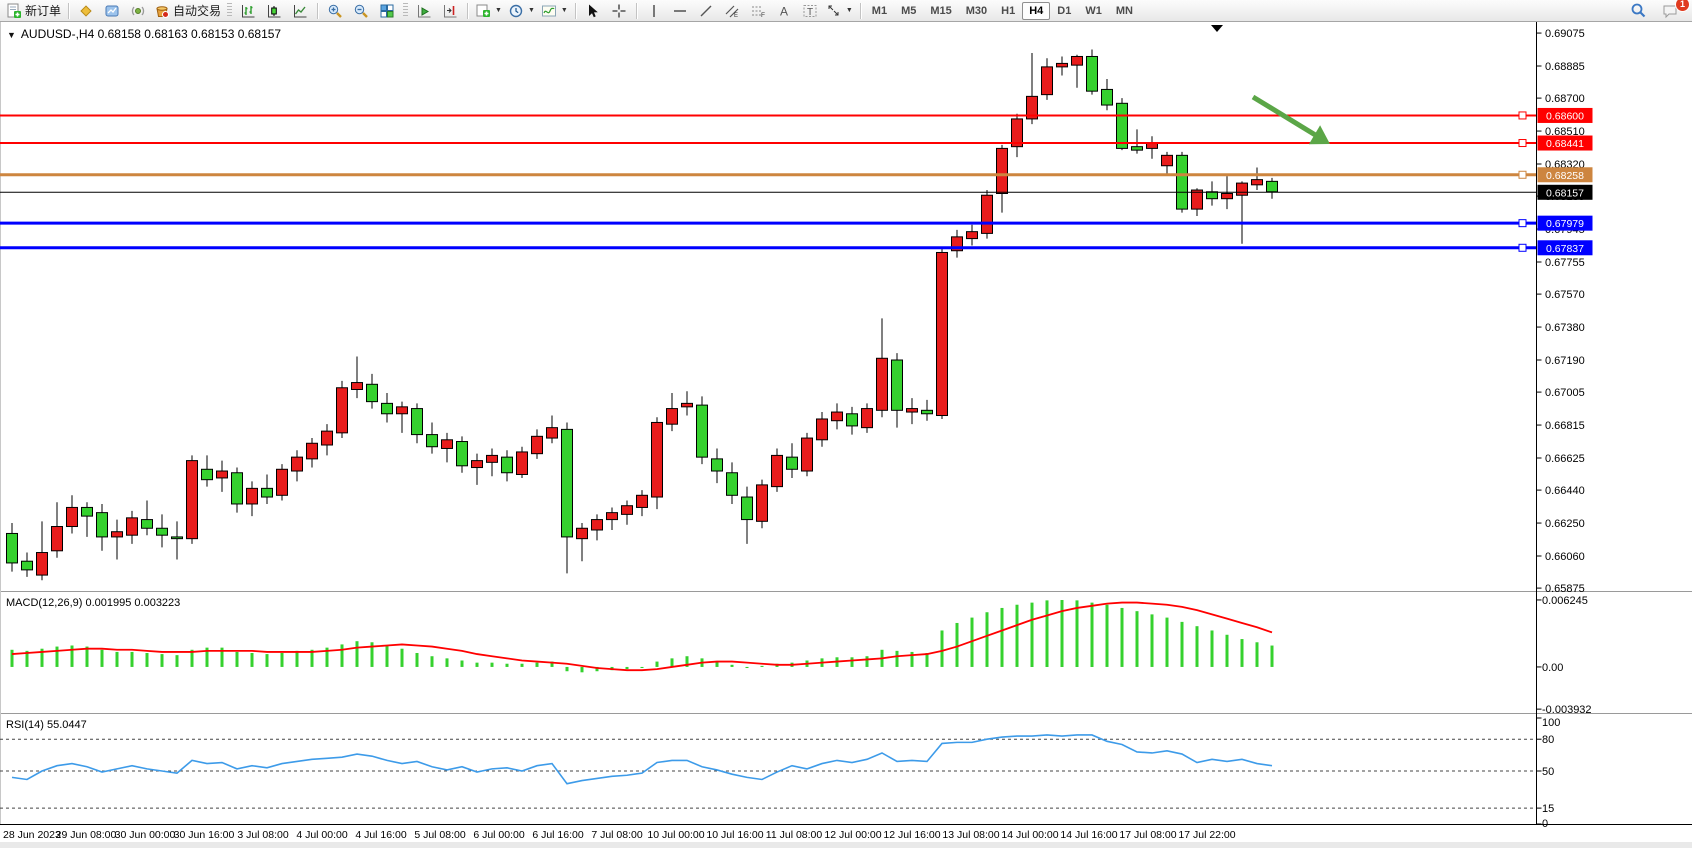 This screenshot has height=848, width=1692. What do you see at coordinates (1673, 10) in the screenshot?
I see `chat-button: 1` at bounding box center [1673, 10].